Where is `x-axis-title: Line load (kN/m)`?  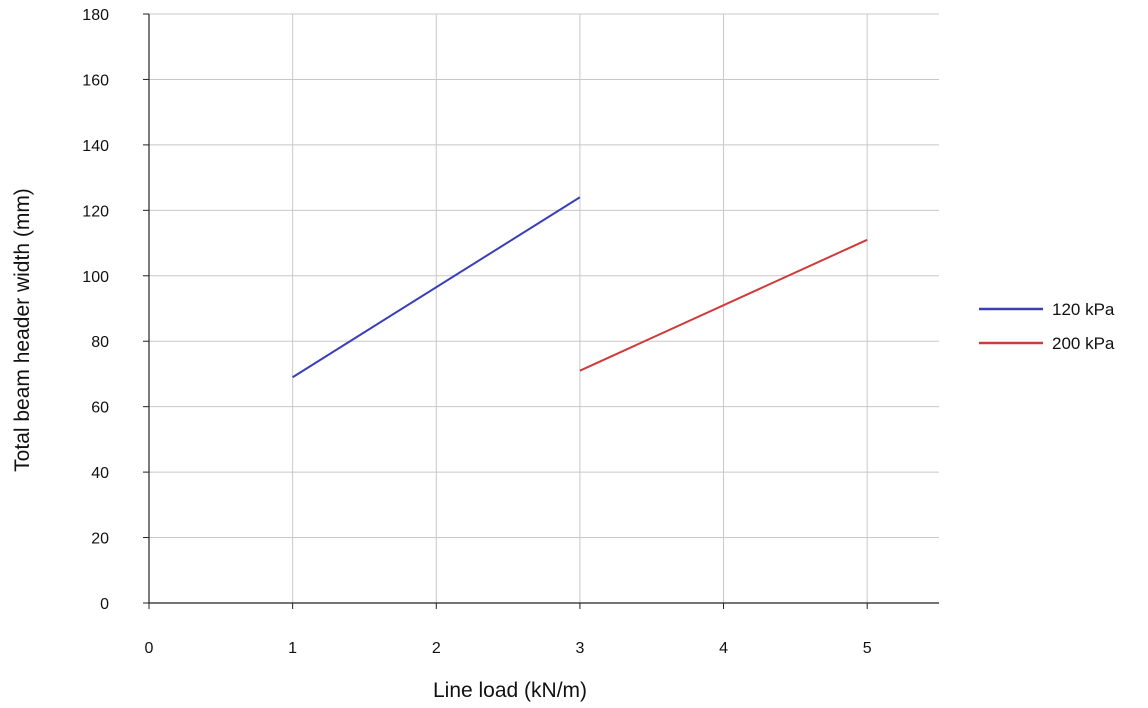 x-axis-title: Line load (kN/m) is located at coordinates (510, 690).